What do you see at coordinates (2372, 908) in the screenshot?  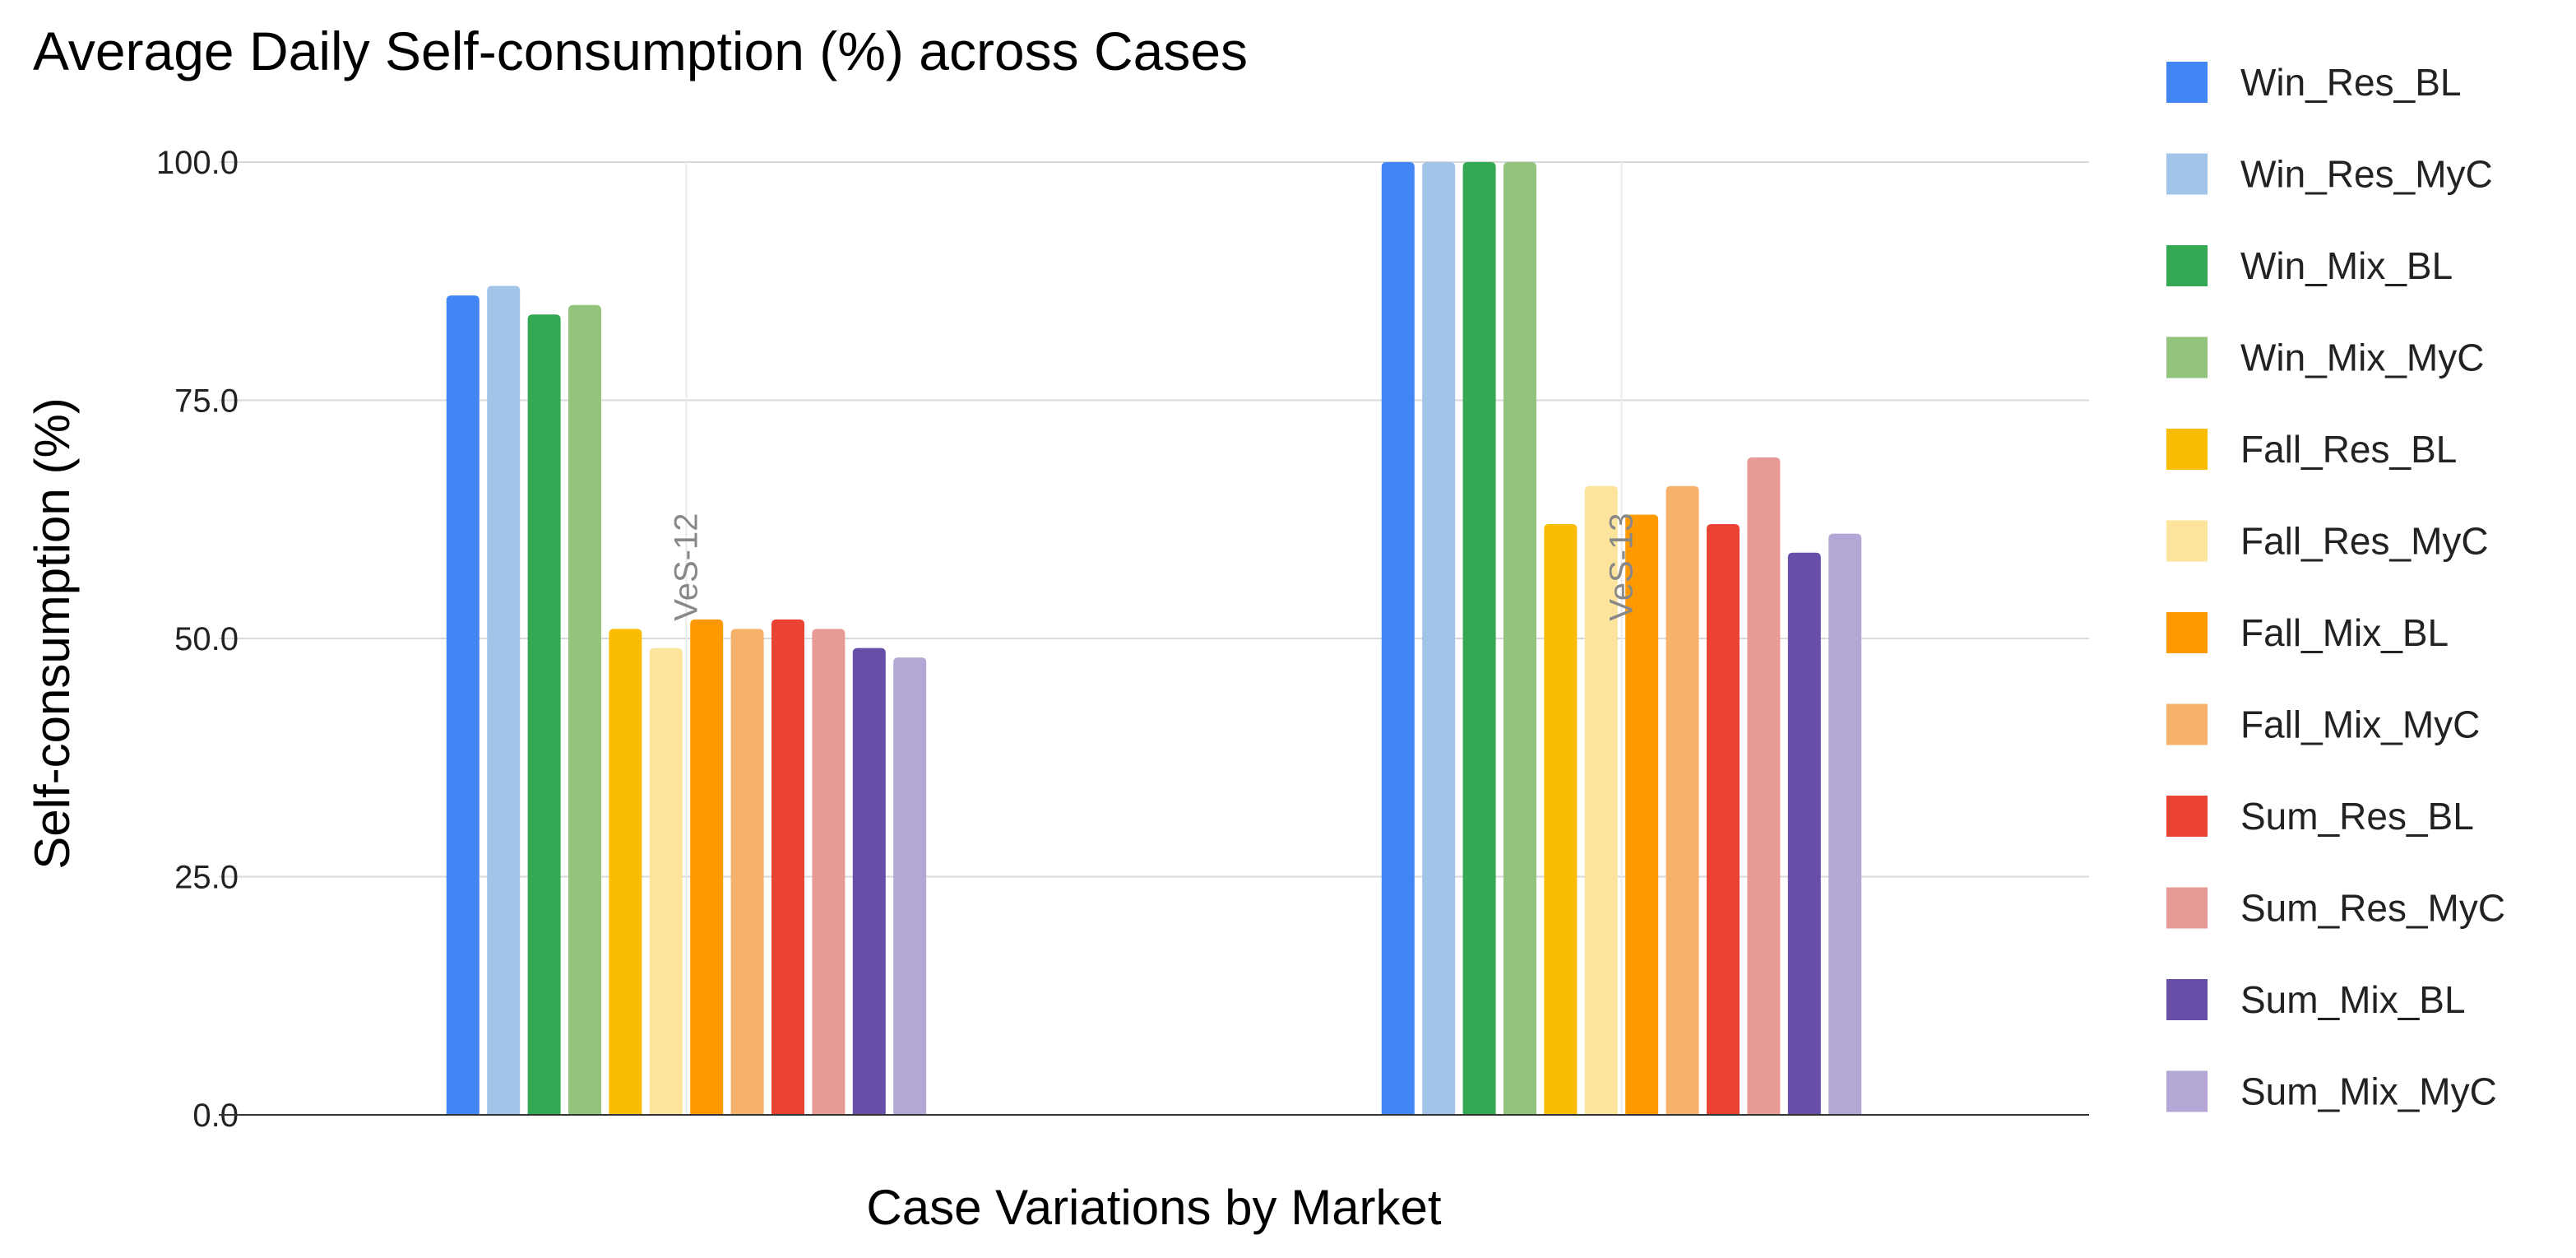 I see `legend-label: Sum_Res_MyC` at bounding box center [2372, 908].